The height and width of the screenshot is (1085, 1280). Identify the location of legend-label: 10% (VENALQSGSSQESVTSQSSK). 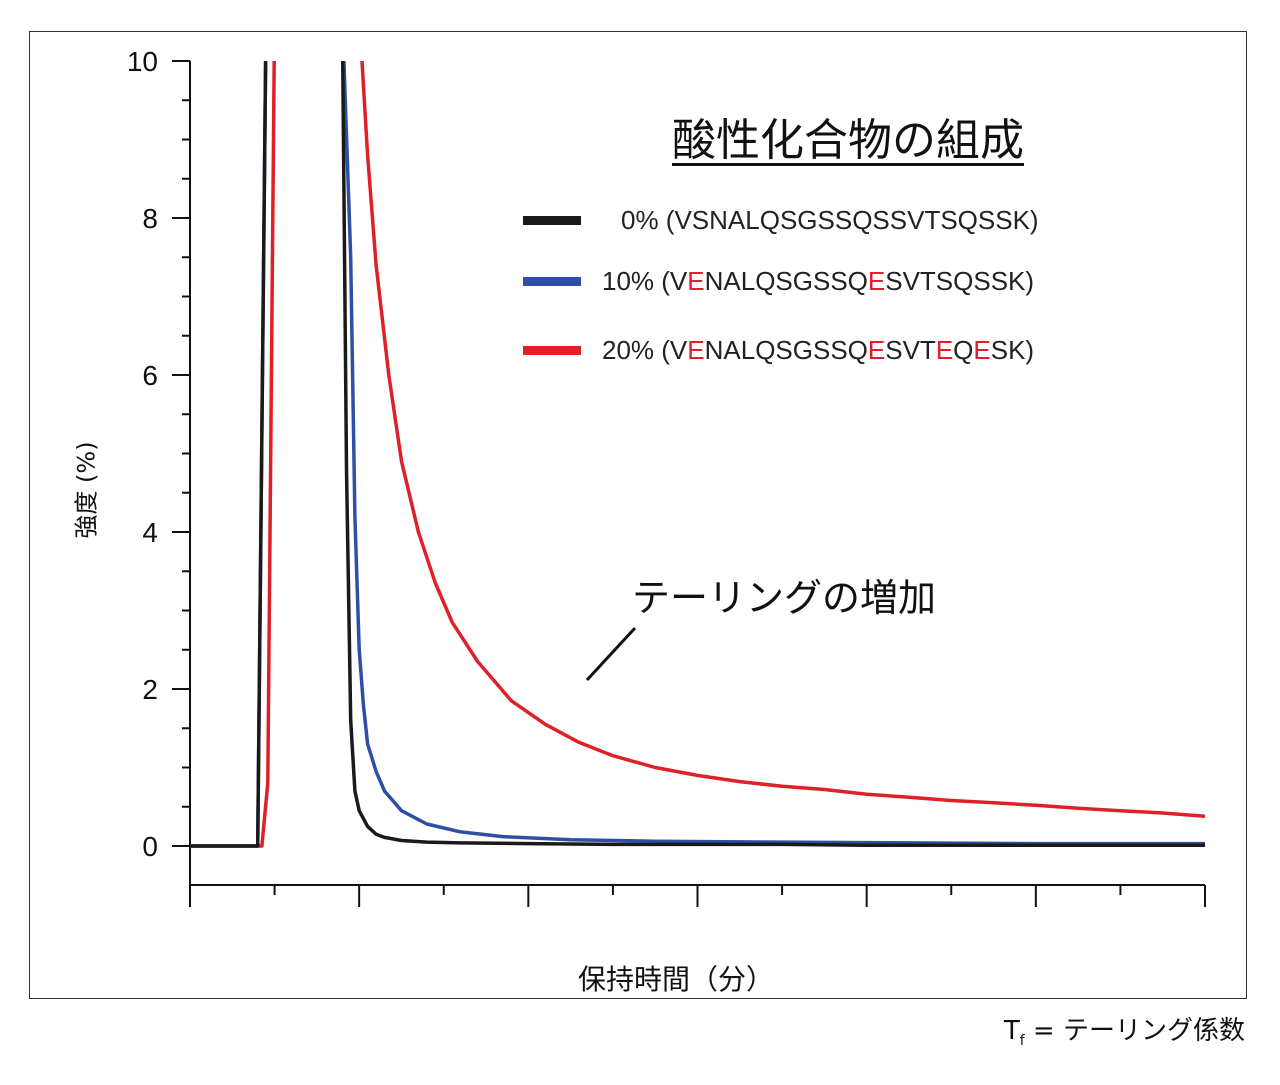
(818, 281).